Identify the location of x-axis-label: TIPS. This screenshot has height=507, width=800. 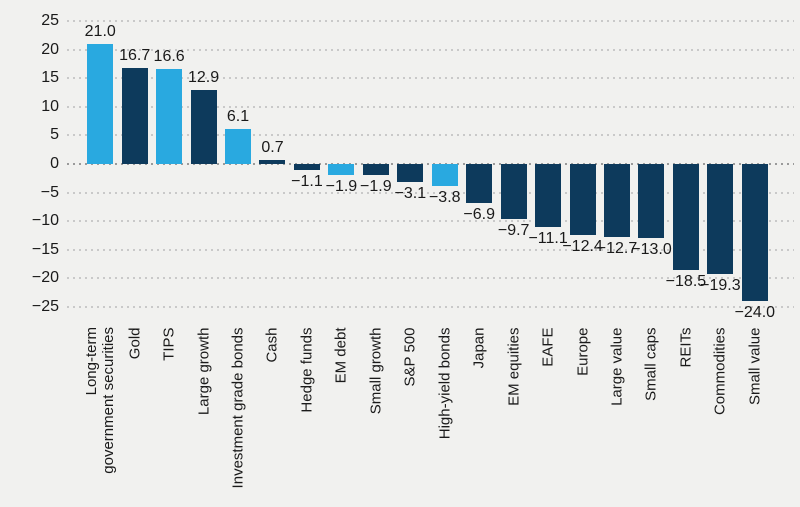
(169, 344).